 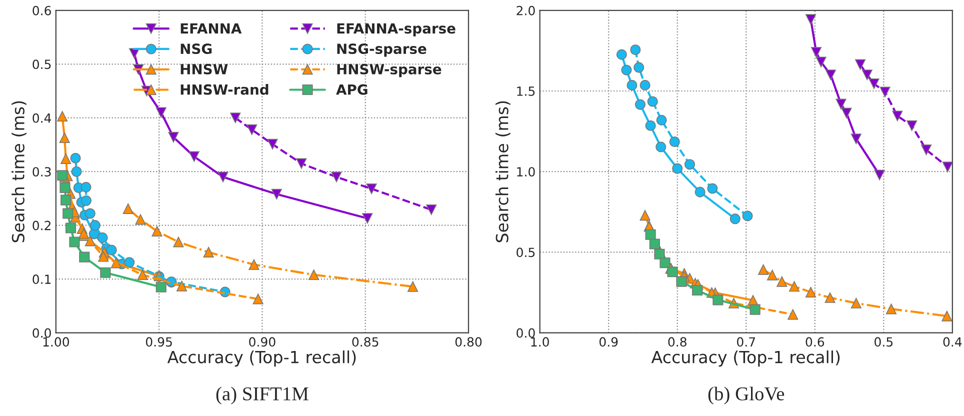 What do you see at coordinates (389, 71) in the screenshot?
I see `legend-label: HNSW-sparse` at bounding box center [389, 71].